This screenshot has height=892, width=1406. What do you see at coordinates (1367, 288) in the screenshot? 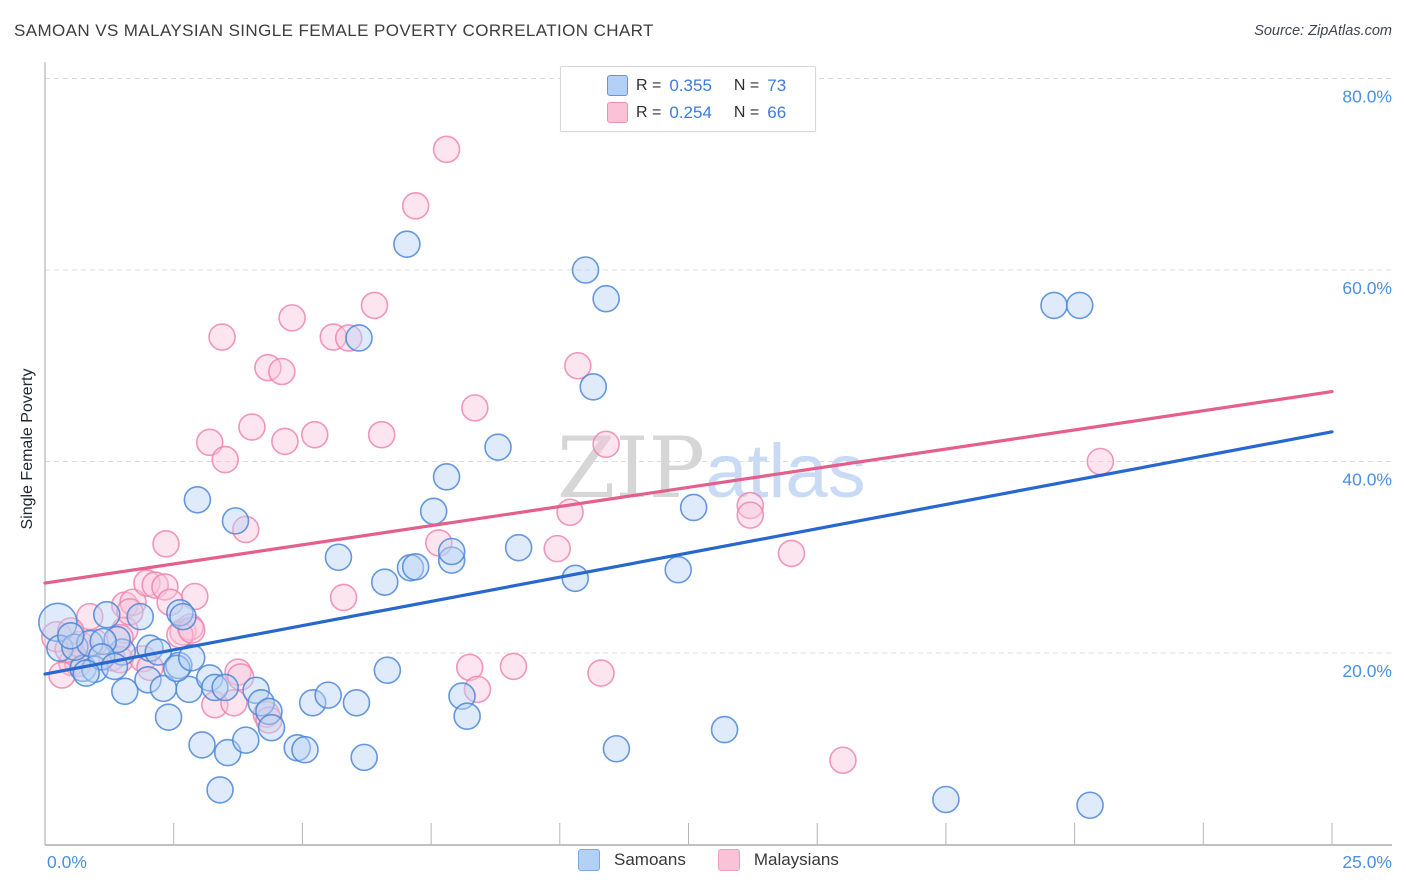
I see `y-tick-label: 60.0%` at bounding box center [1367, 288].